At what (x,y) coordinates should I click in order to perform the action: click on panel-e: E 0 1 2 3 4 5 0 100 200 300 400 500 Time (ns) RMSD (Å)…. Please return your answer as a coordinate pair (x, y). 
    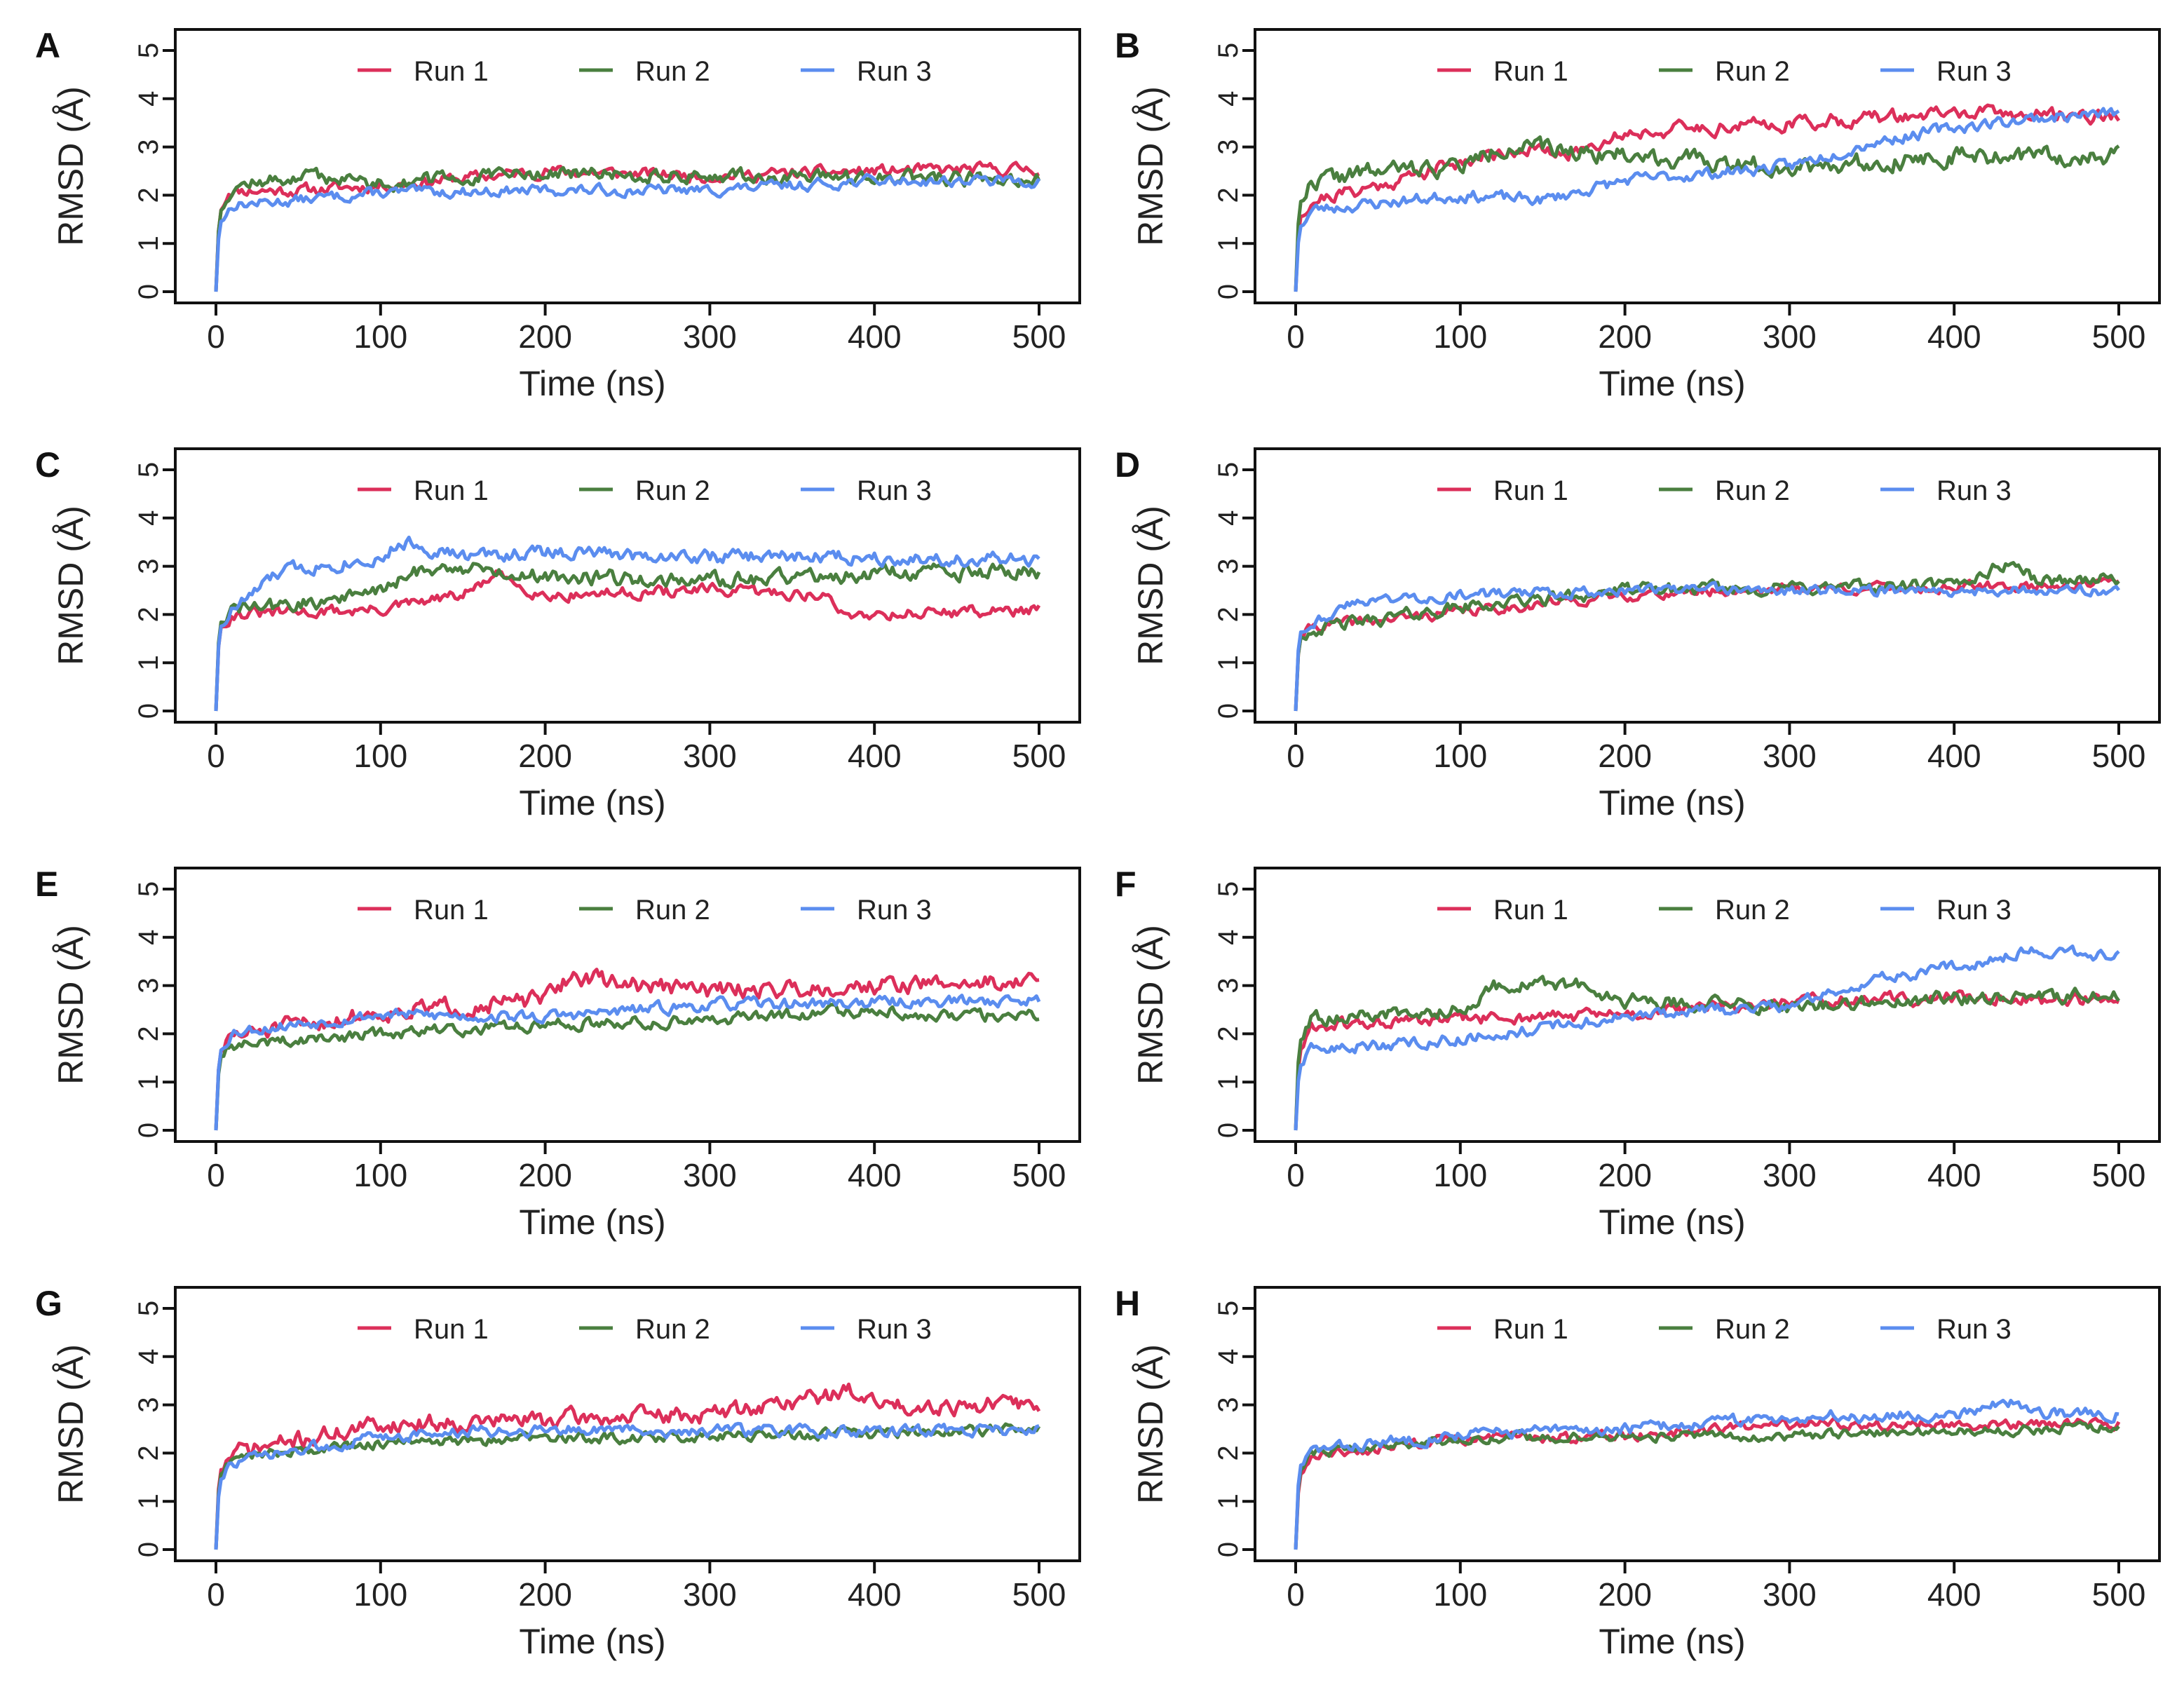
    Looking at the image, I should click on (558, 1053).